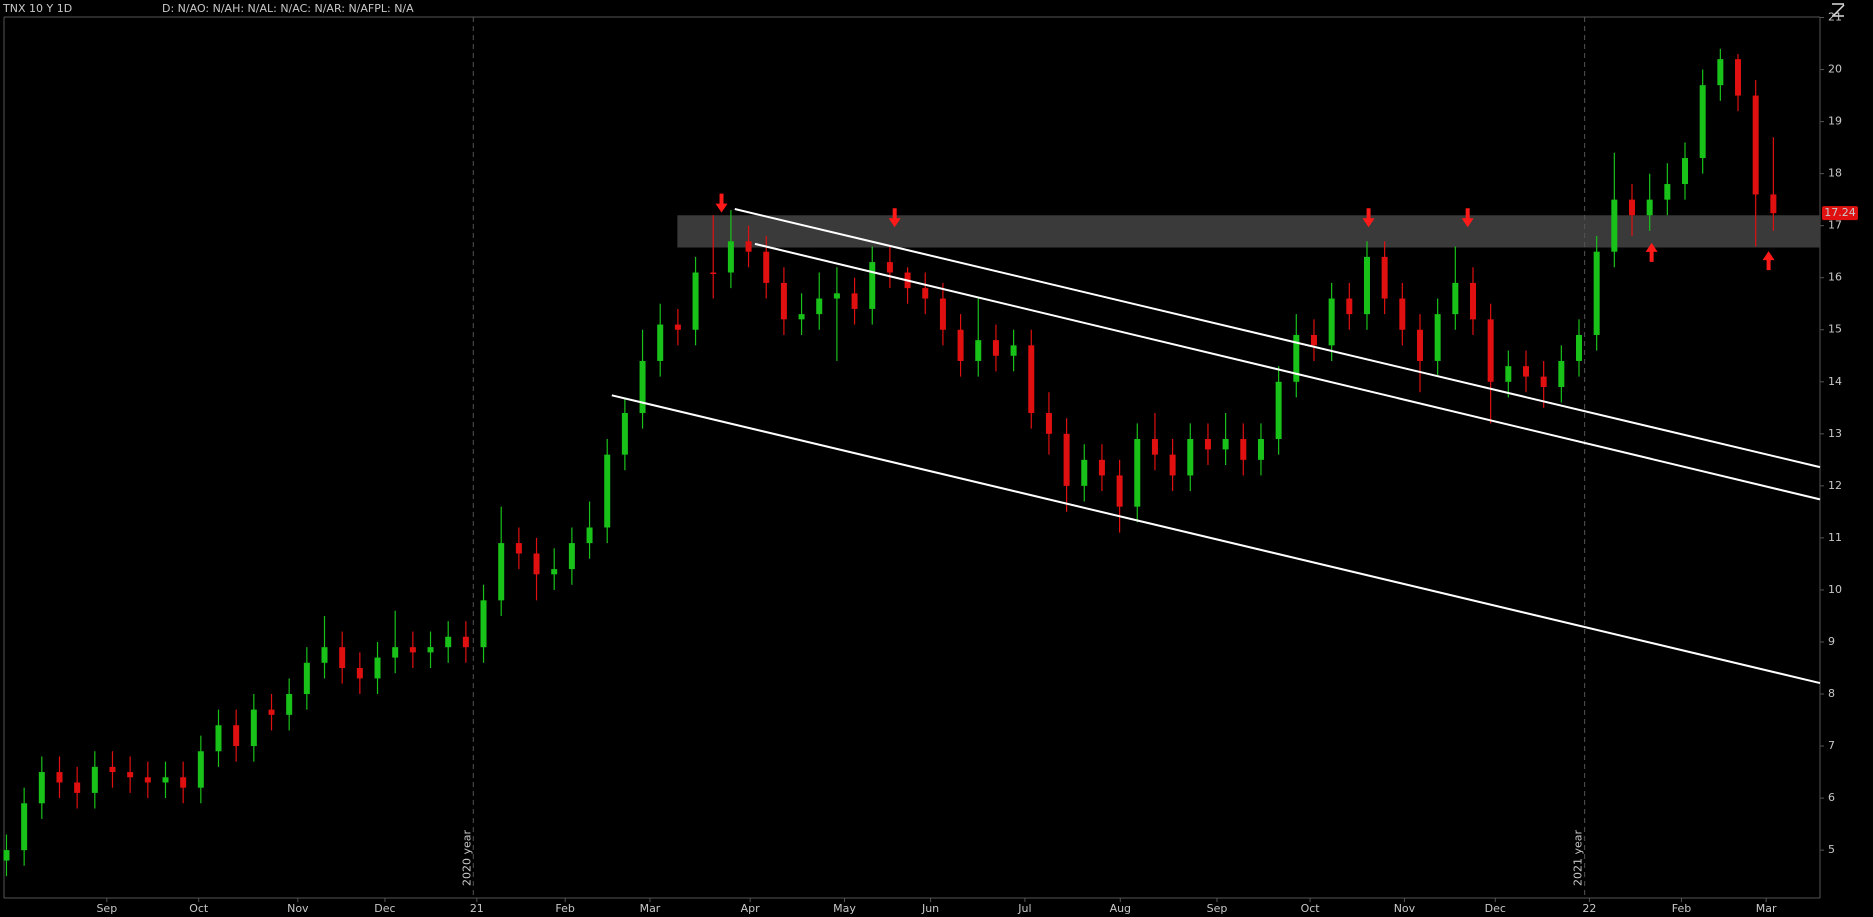 The width and height of the screenshot is (1873, 917). I want to click on settings-icon, so click(1838, 10).